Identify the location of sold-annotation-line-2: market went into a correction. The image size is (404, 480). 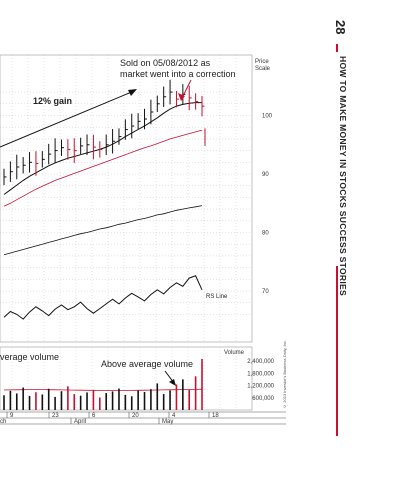
(178, 74).